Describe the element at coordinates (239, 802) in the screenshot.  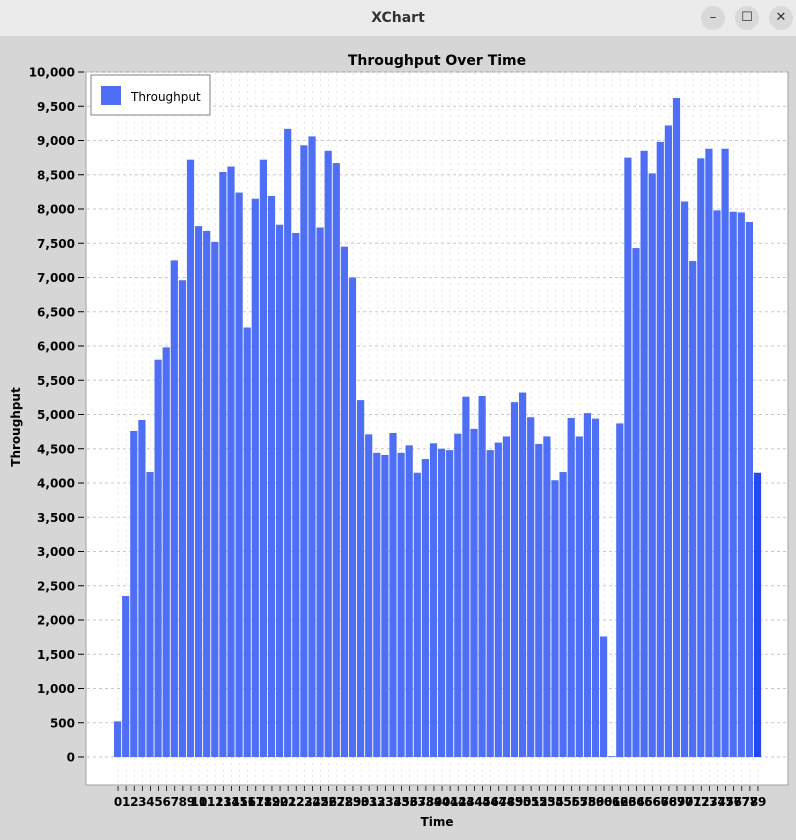
I see `x-tick-label: 15` at that location.